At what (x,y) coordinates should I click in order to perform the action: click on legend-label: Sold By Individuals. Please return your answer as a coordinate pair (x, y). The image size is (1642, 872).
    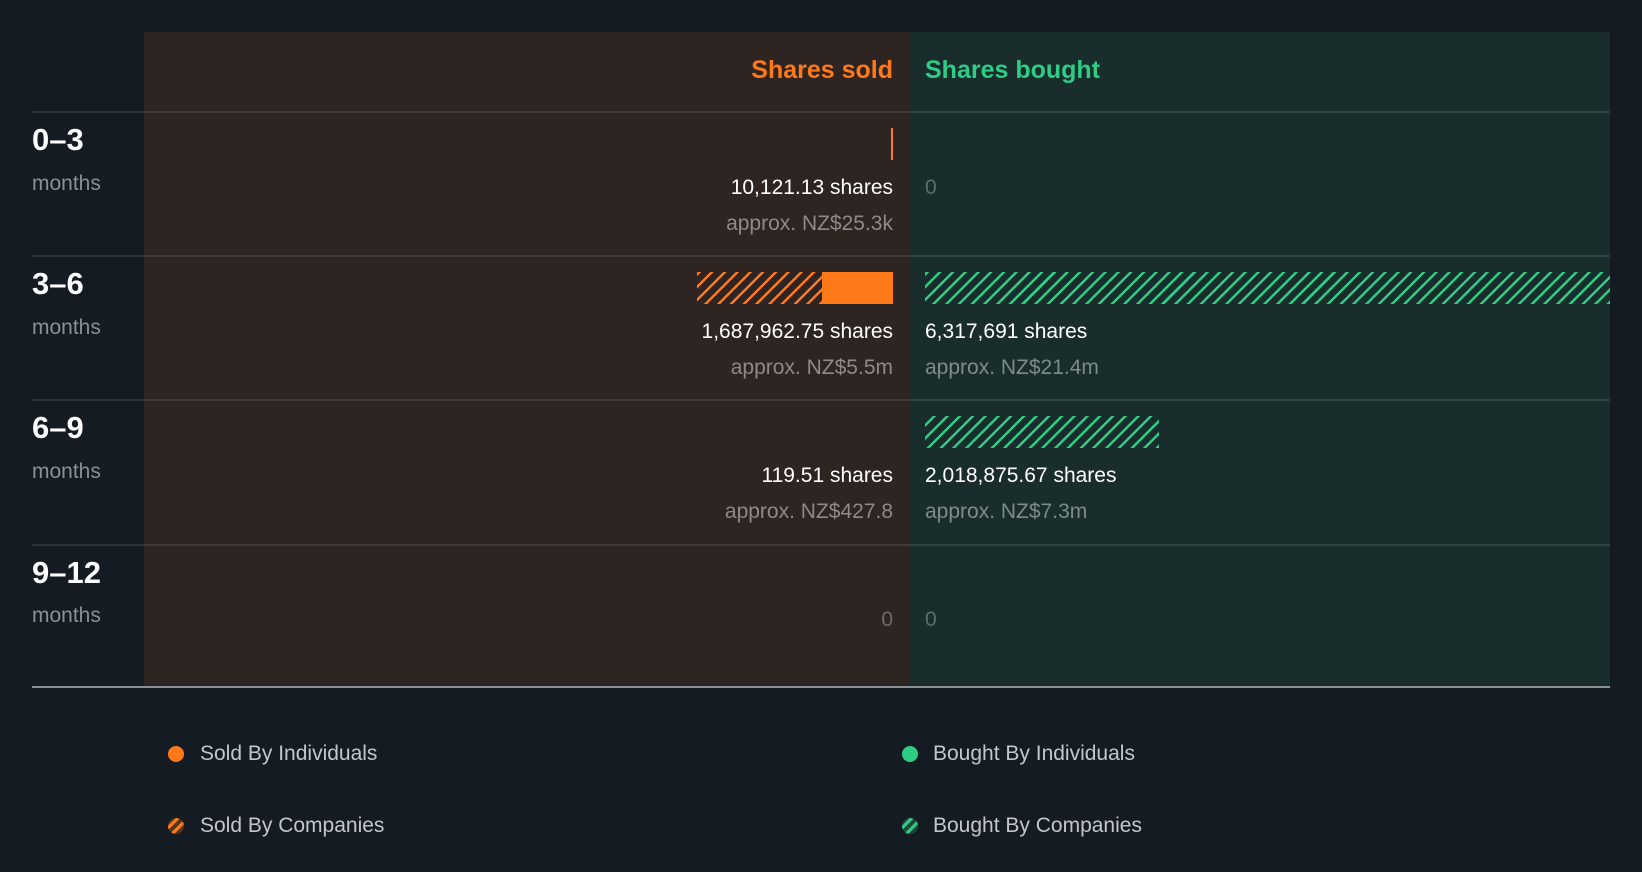
    Looking at the image, I should click on (289, 753).